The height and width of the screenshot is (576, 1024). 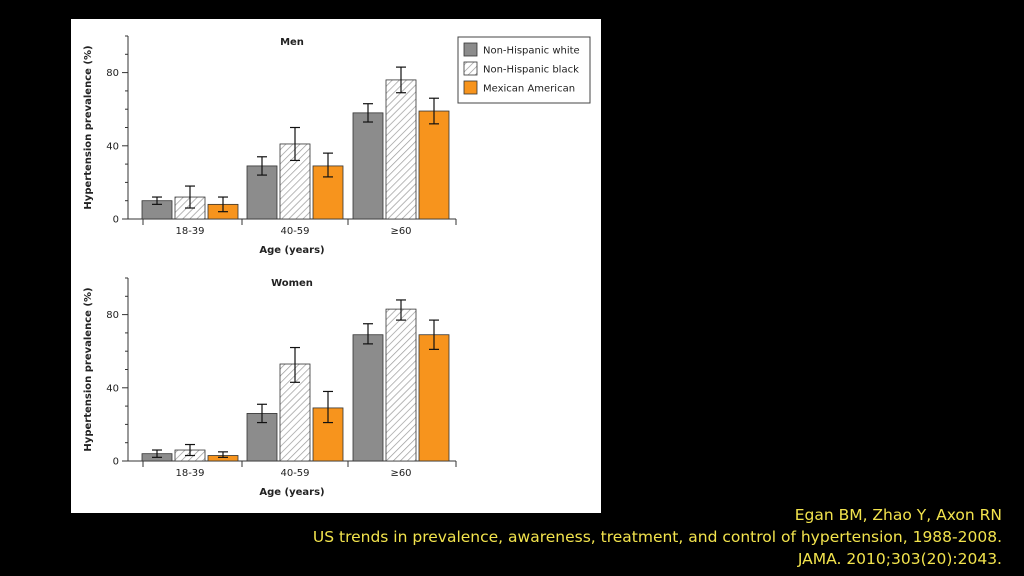 What do you see at coordinates (291, 250) in the screenshot?
I see `men-x-axis-label: Age (years)` at bounding box center [291, 250].